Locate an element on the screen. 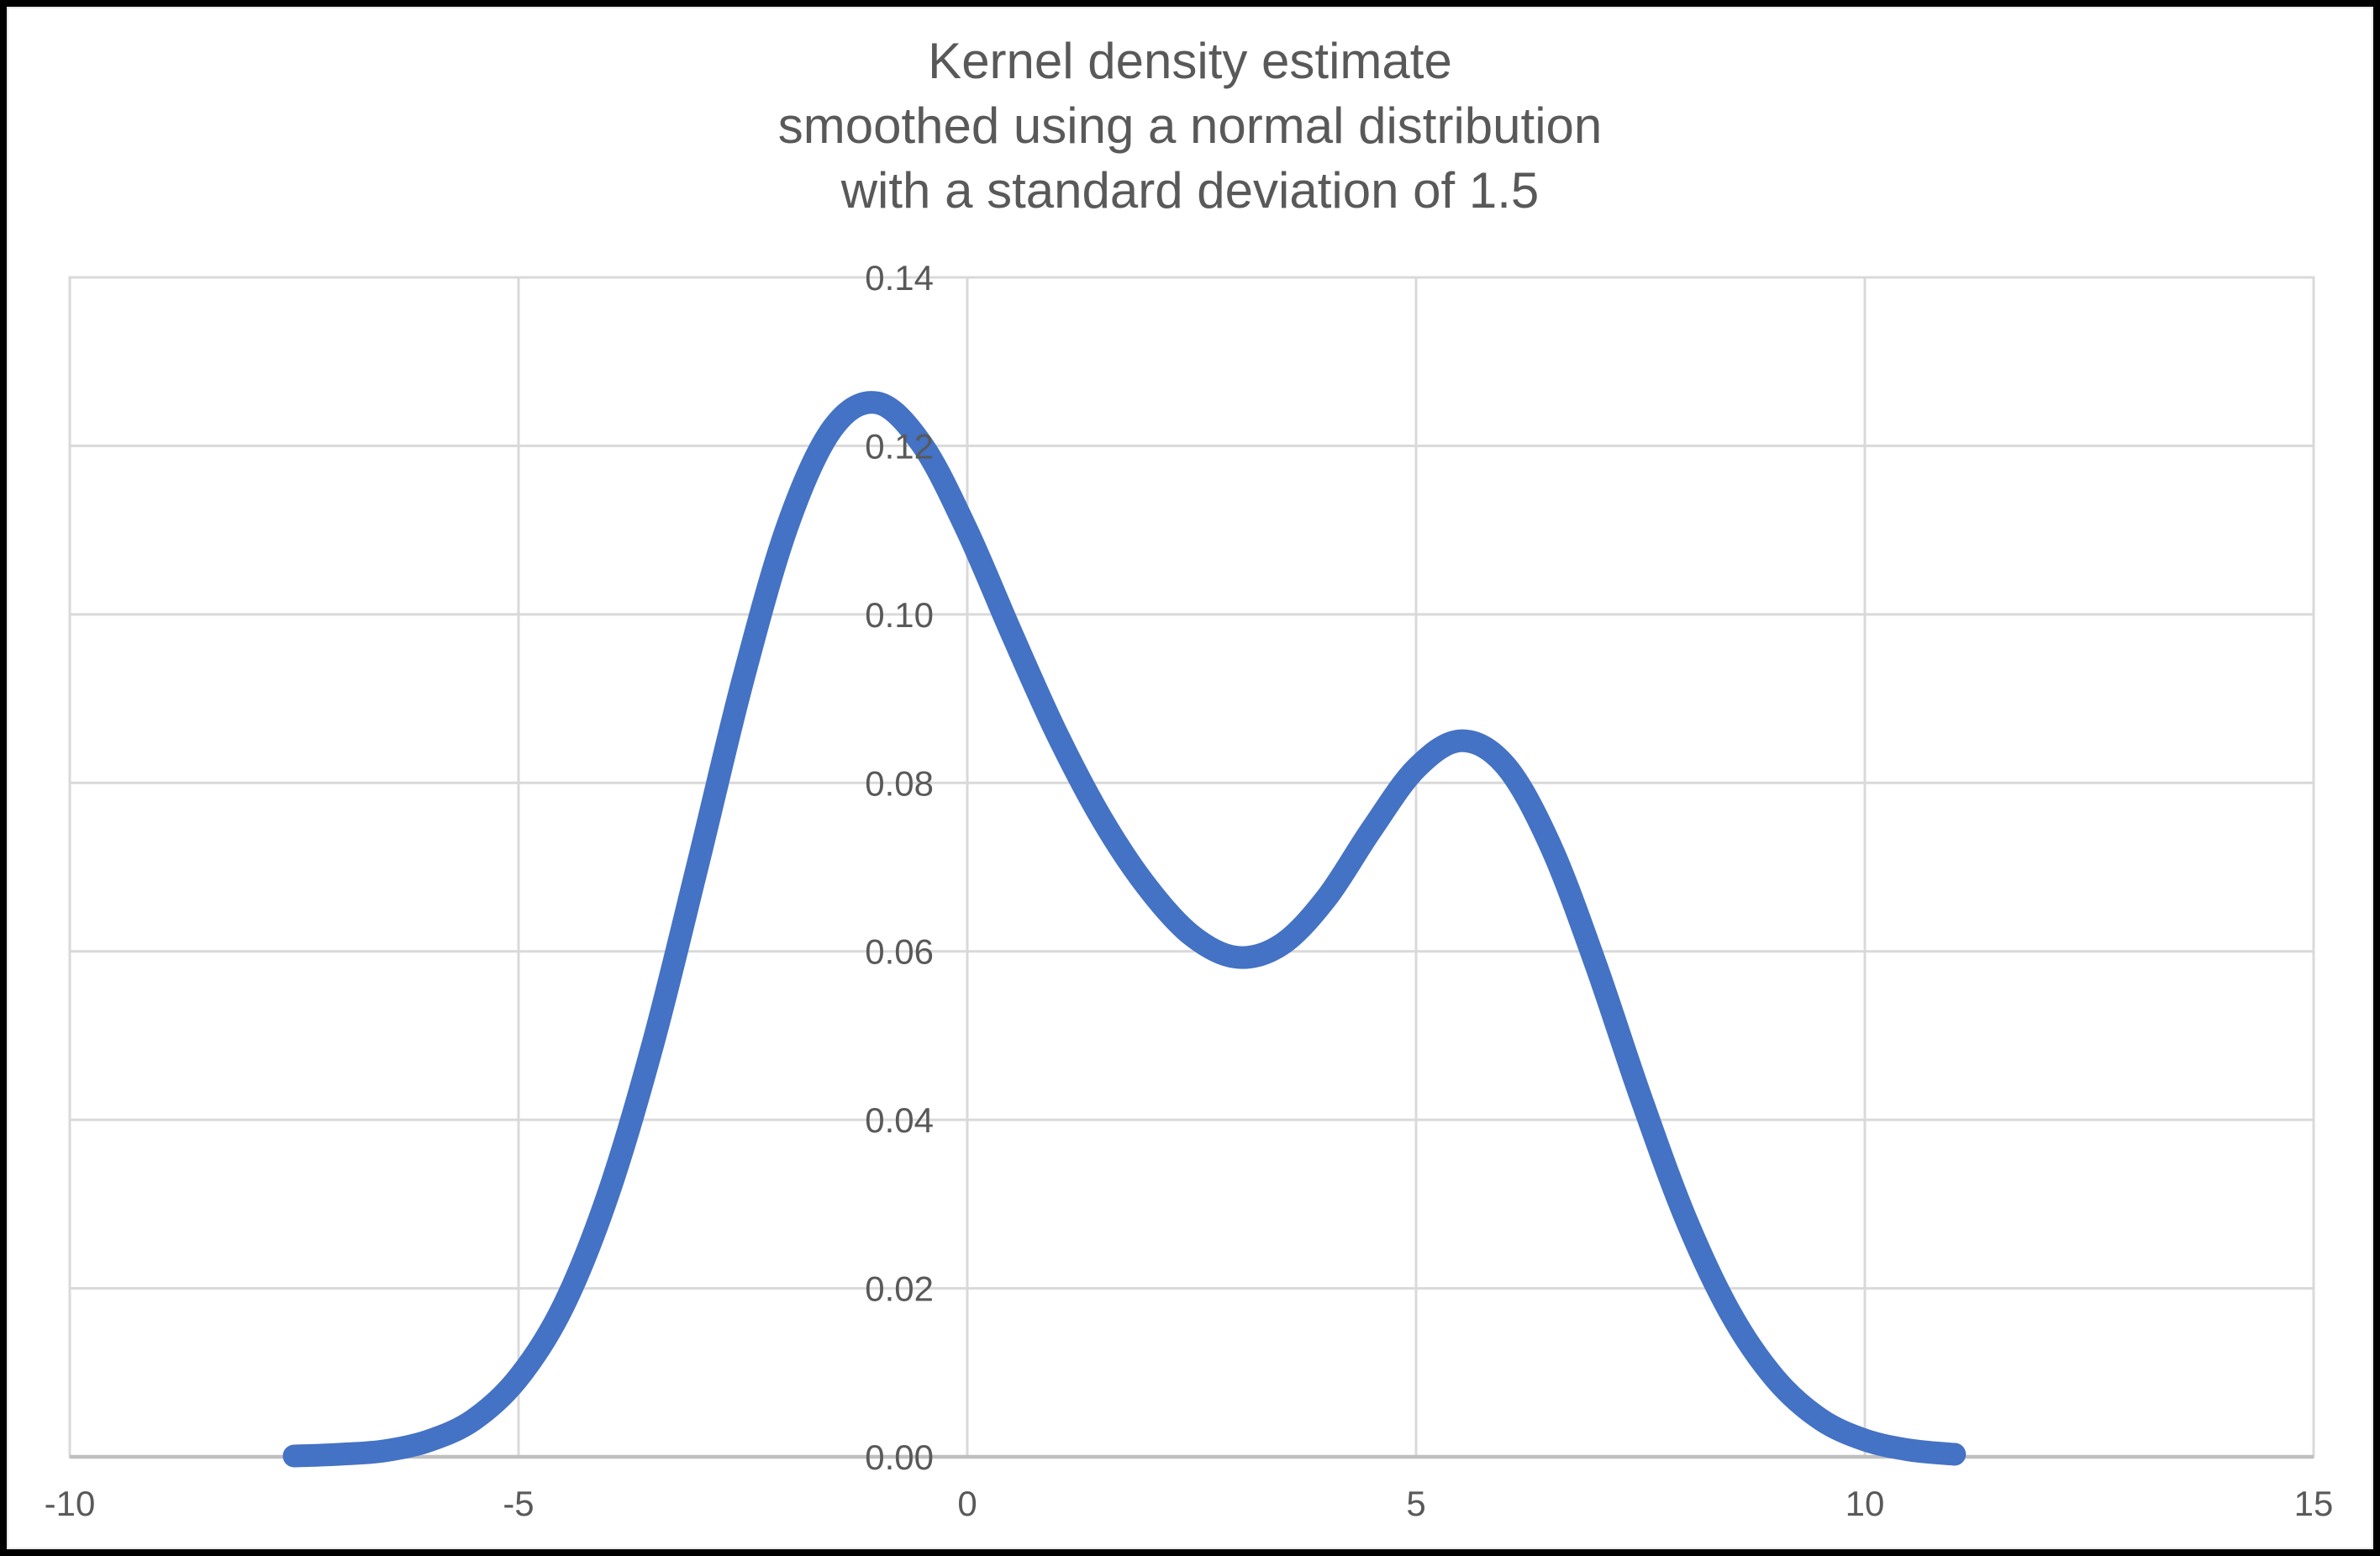 Image resolution: width=2380 pixels, height=1556 pixels. x-tick-label: 10 is located at coordinates (1866, 1503).